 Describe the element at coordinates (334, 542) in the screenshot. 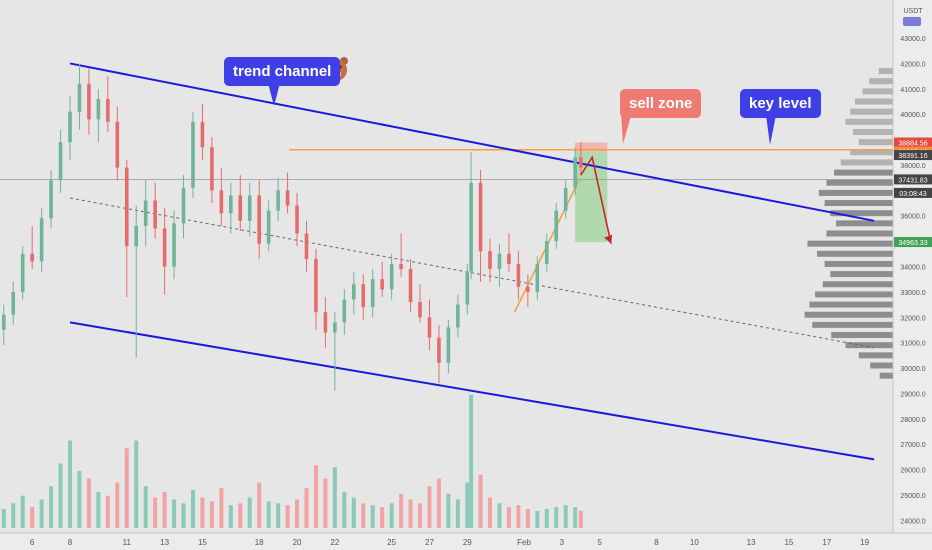

I see `time-tick-label: 22` at that location.